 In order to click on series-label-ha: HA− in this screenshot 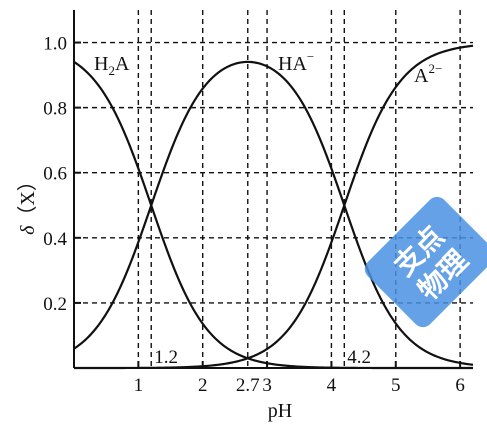, I will do `click(296, 62)`.